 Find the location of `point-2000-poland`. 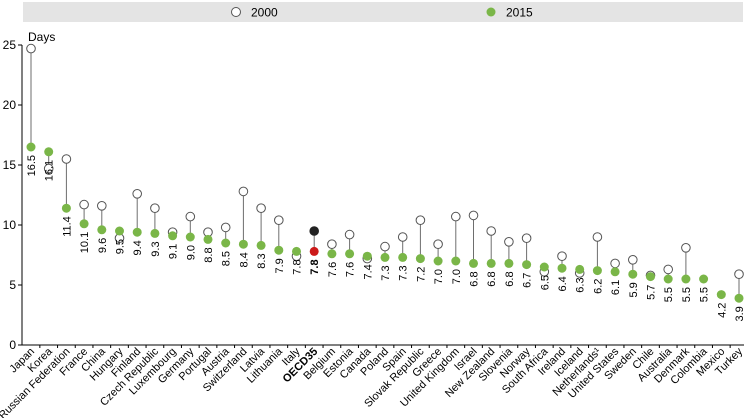

point-2000-poland is located at coordinates (385, 246).